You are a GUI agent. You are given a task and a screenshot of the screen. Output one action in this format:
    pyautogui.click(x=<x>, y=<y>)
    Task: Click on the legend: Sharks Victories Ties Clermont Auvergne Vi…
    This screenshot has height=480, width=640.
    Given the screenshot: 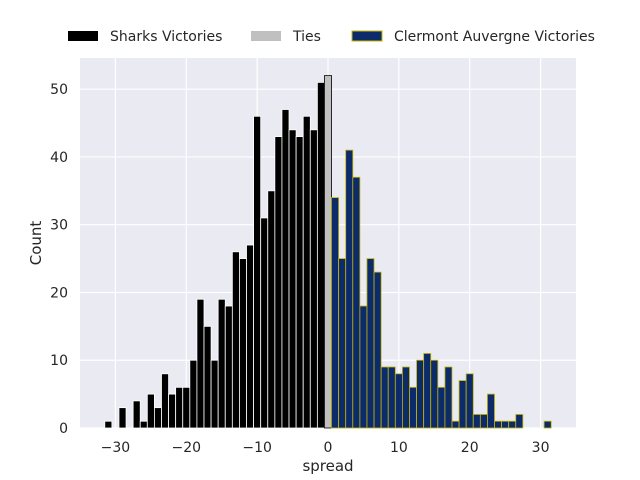 What is the action you would take?
    pyautogui.click(x=331, y=37)
    